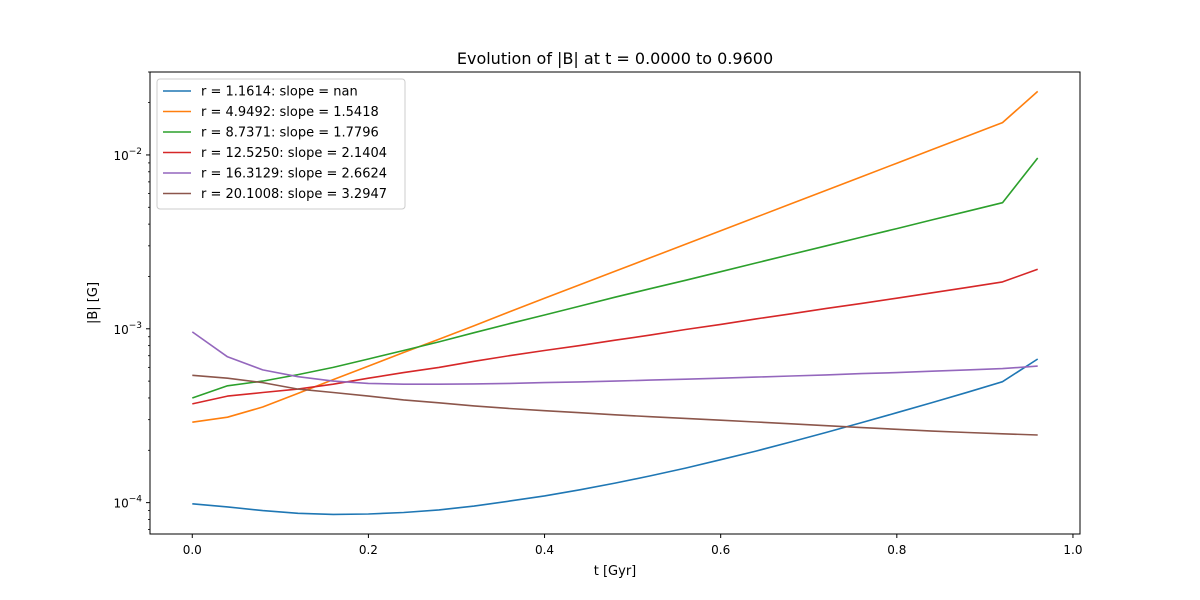  Describe the element at coordinates (544, 550) in the screenshot. I see `x-tick-label: 0.4` at that location.